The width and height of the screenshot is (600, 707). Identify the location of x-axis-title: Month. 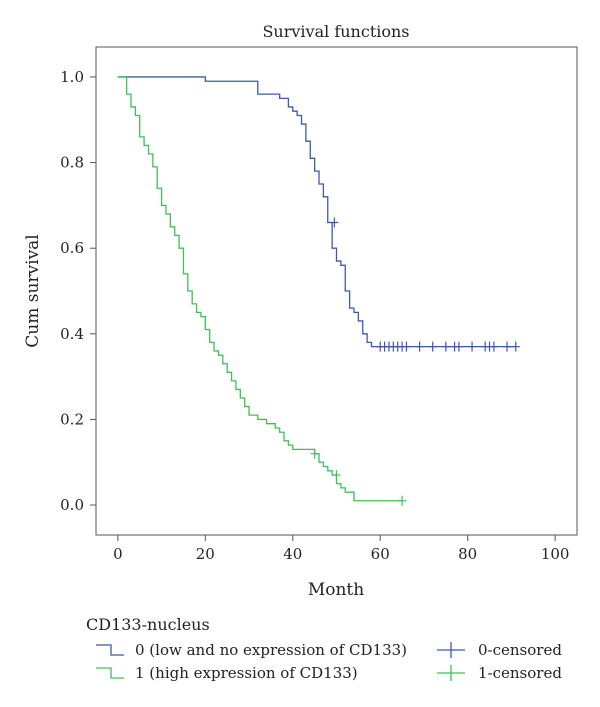
(336, 590).